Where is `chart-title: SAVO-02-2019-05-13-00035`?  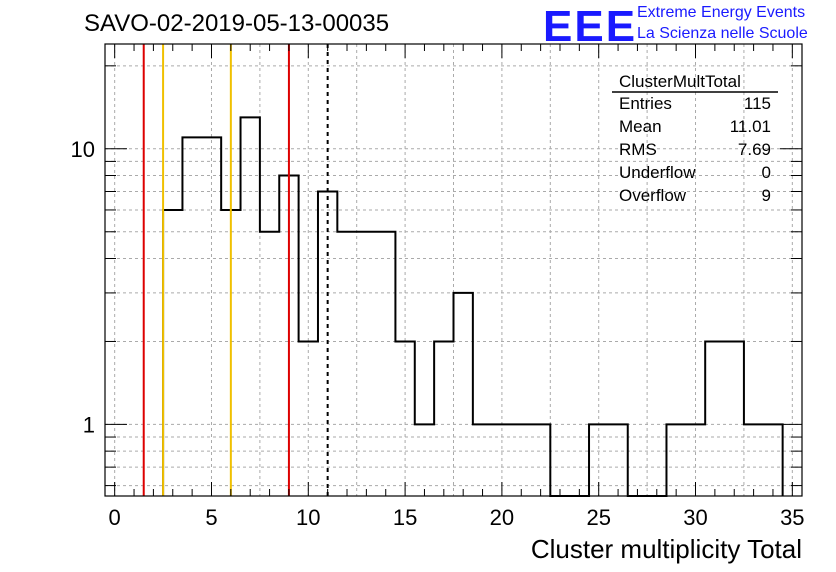 chart-title: SAVO-02-2019-05-13-00035 is located at coordinates (237, 23).